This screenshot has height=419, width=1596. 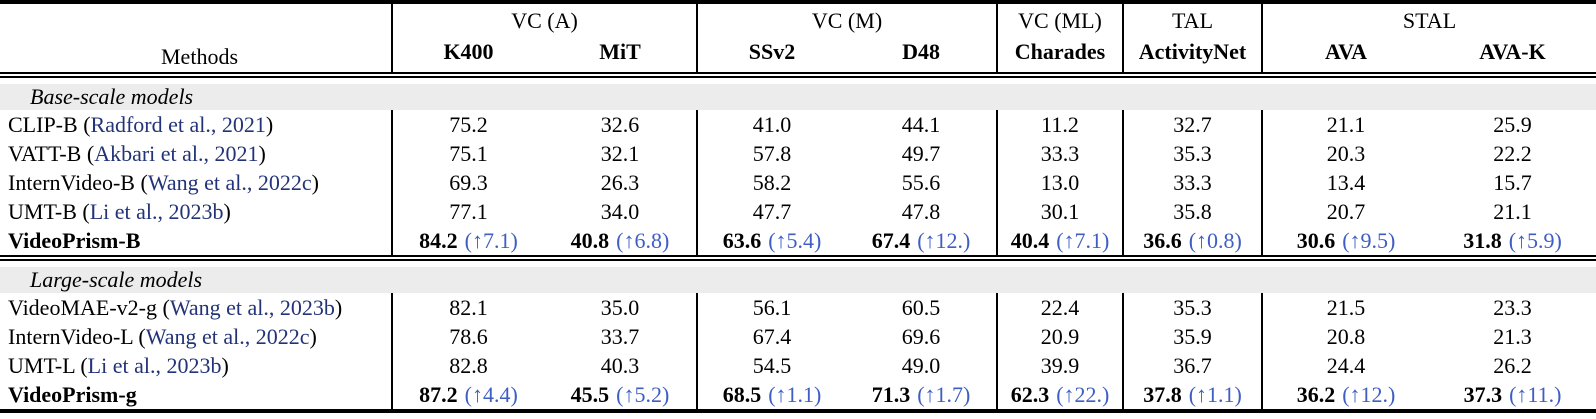 I want to click on delta-badge: (↑5.9), so click(x=1535, y=240).